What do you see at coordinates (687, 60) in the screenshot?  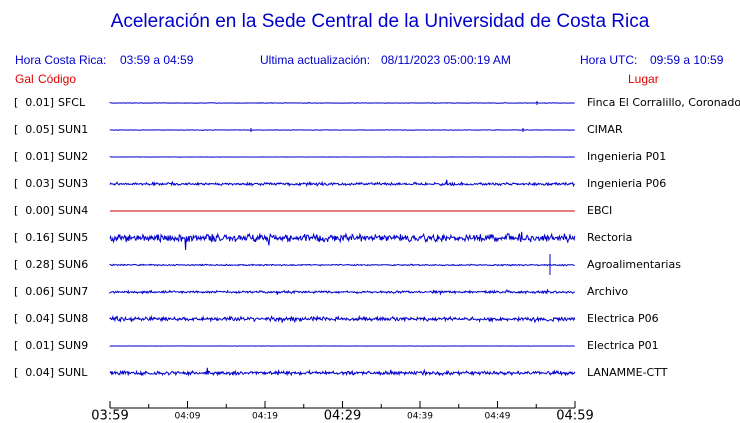 I see `utc-range: 09:59 a 10:59` at bounding box center [687, 60].